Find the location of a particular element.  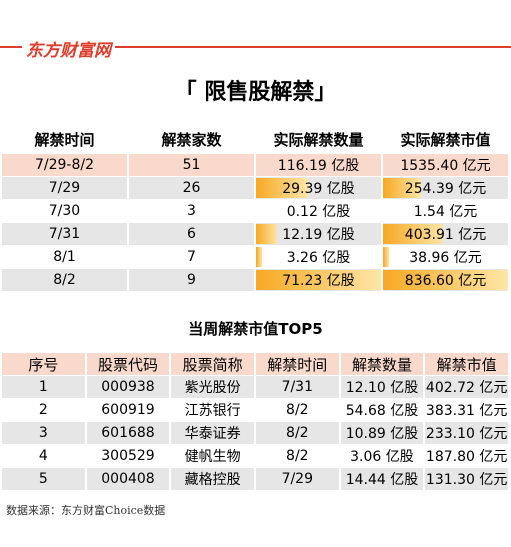

cell: 12.10 亿股 is located at coordinates (382, 387).